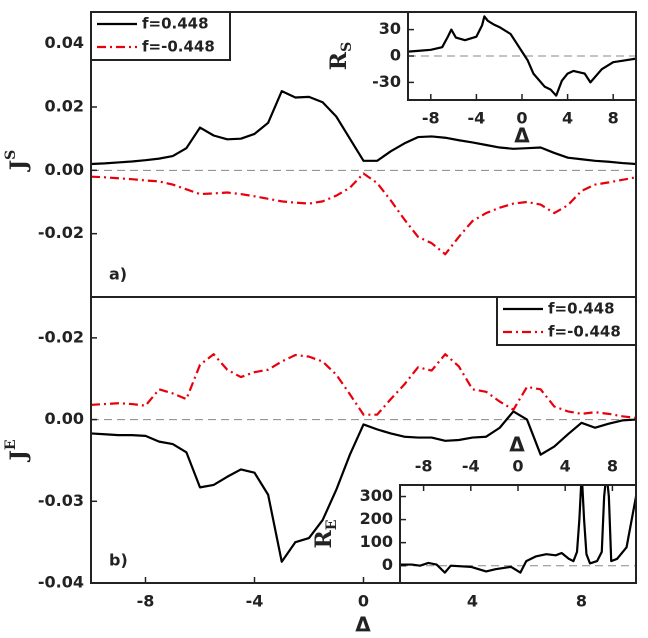  What do you see at coordinates (347, 47) in the screenshot?
I see `y-axis-label-sub: S` at bounding box center [347, 47].